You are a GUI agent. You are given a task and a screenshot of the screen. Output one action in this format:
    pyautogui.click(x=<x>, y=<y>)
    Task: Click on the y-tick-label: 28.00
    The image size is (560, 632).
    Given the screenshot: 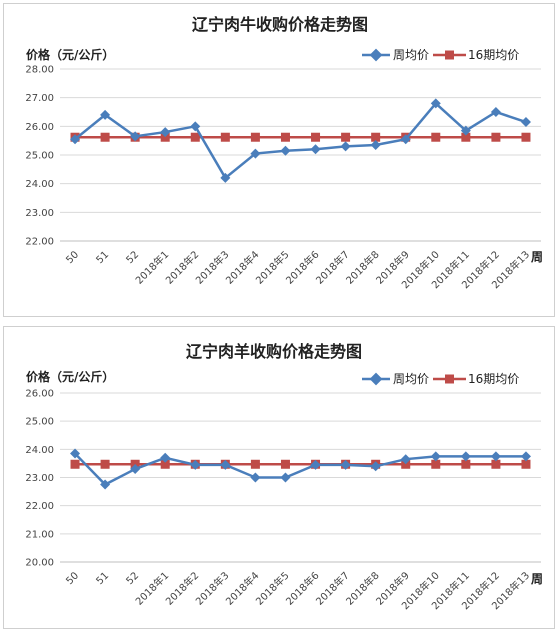 What is the action you would take?
    pyautogui.click(x=39, y=70)
    